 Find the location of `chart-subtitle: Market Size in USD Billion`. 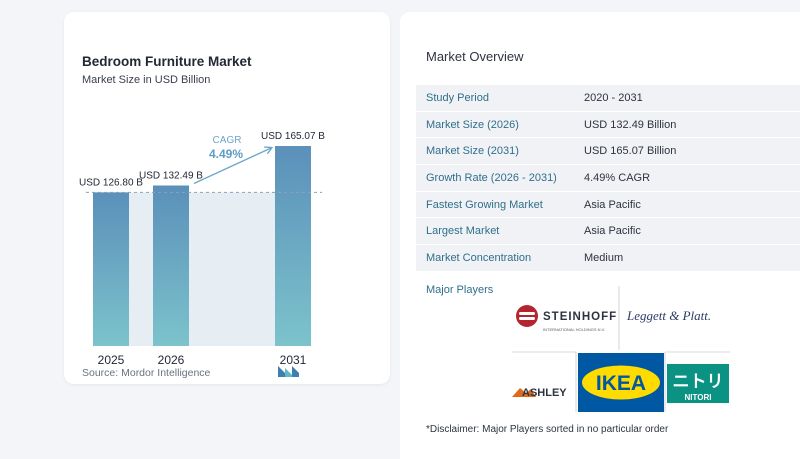

chart-subtitle: Market Size in USD Billion is located at coordinates (146, 80).